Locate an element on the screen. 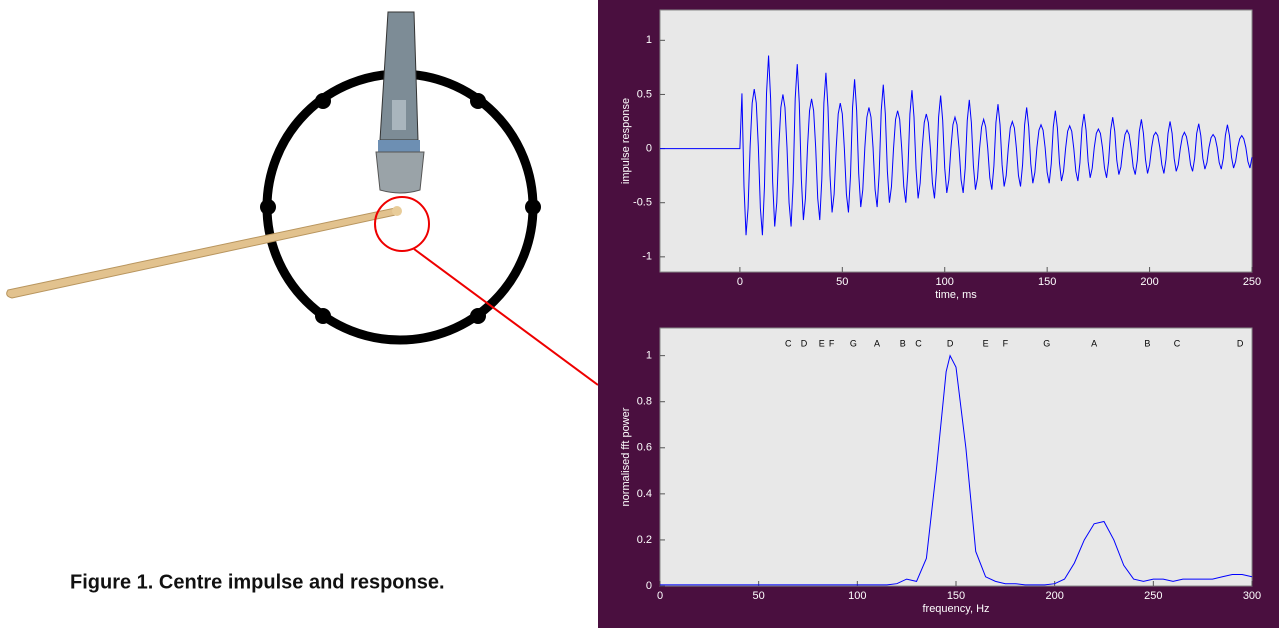 This screenshot has height=628, width=1279. callout-line is located at coordinates (506, 317).